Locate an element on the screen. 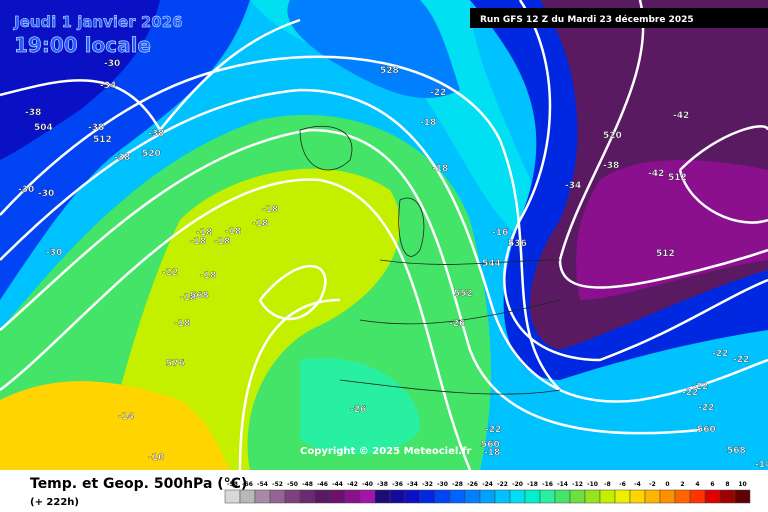  scale-label: -6 is located at coordinates (622, 484).